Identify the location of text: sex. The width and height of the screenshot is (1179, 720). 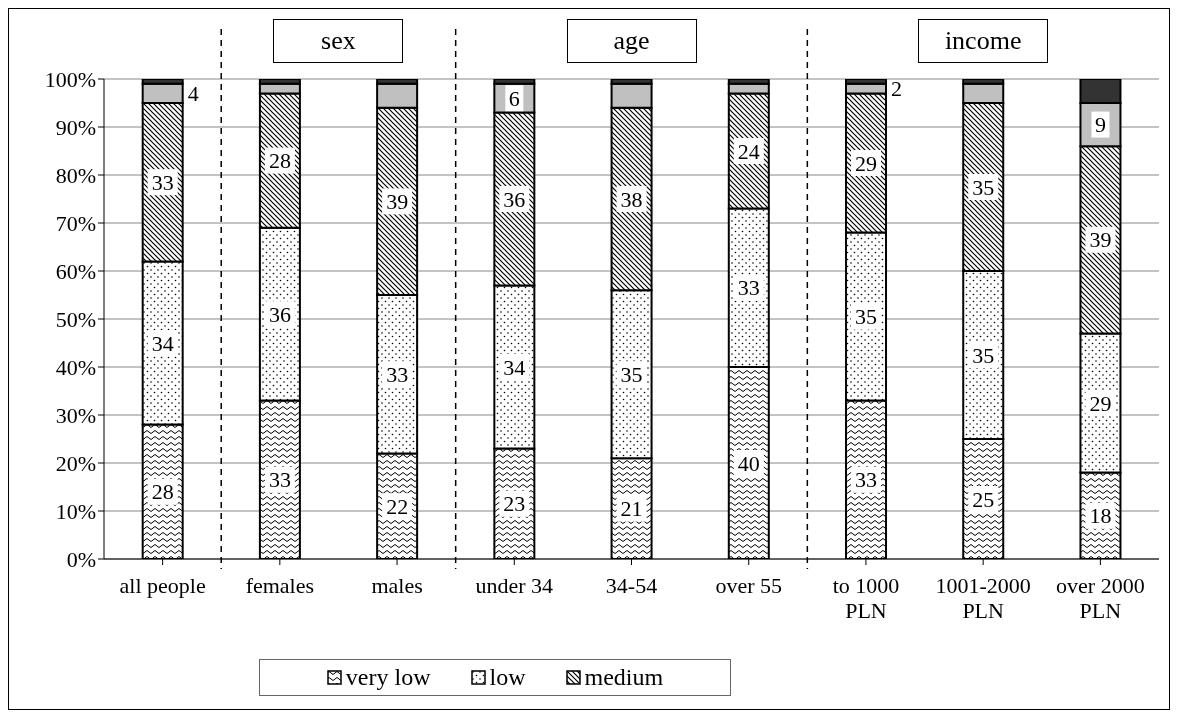
(338, 41).